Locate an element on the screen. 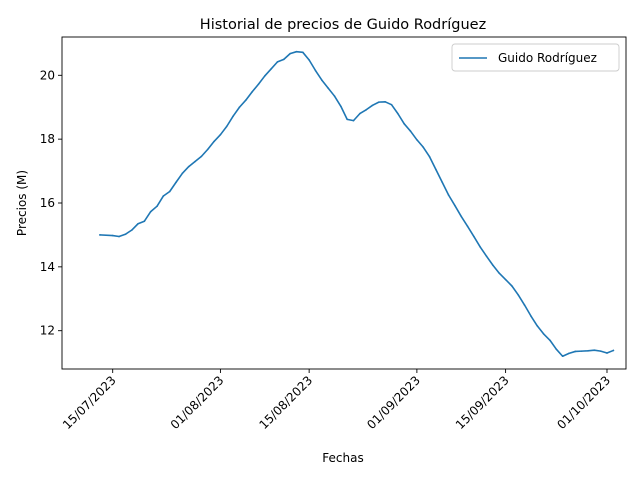  y-tick-label: 18 is located at coordinates (47, 139).